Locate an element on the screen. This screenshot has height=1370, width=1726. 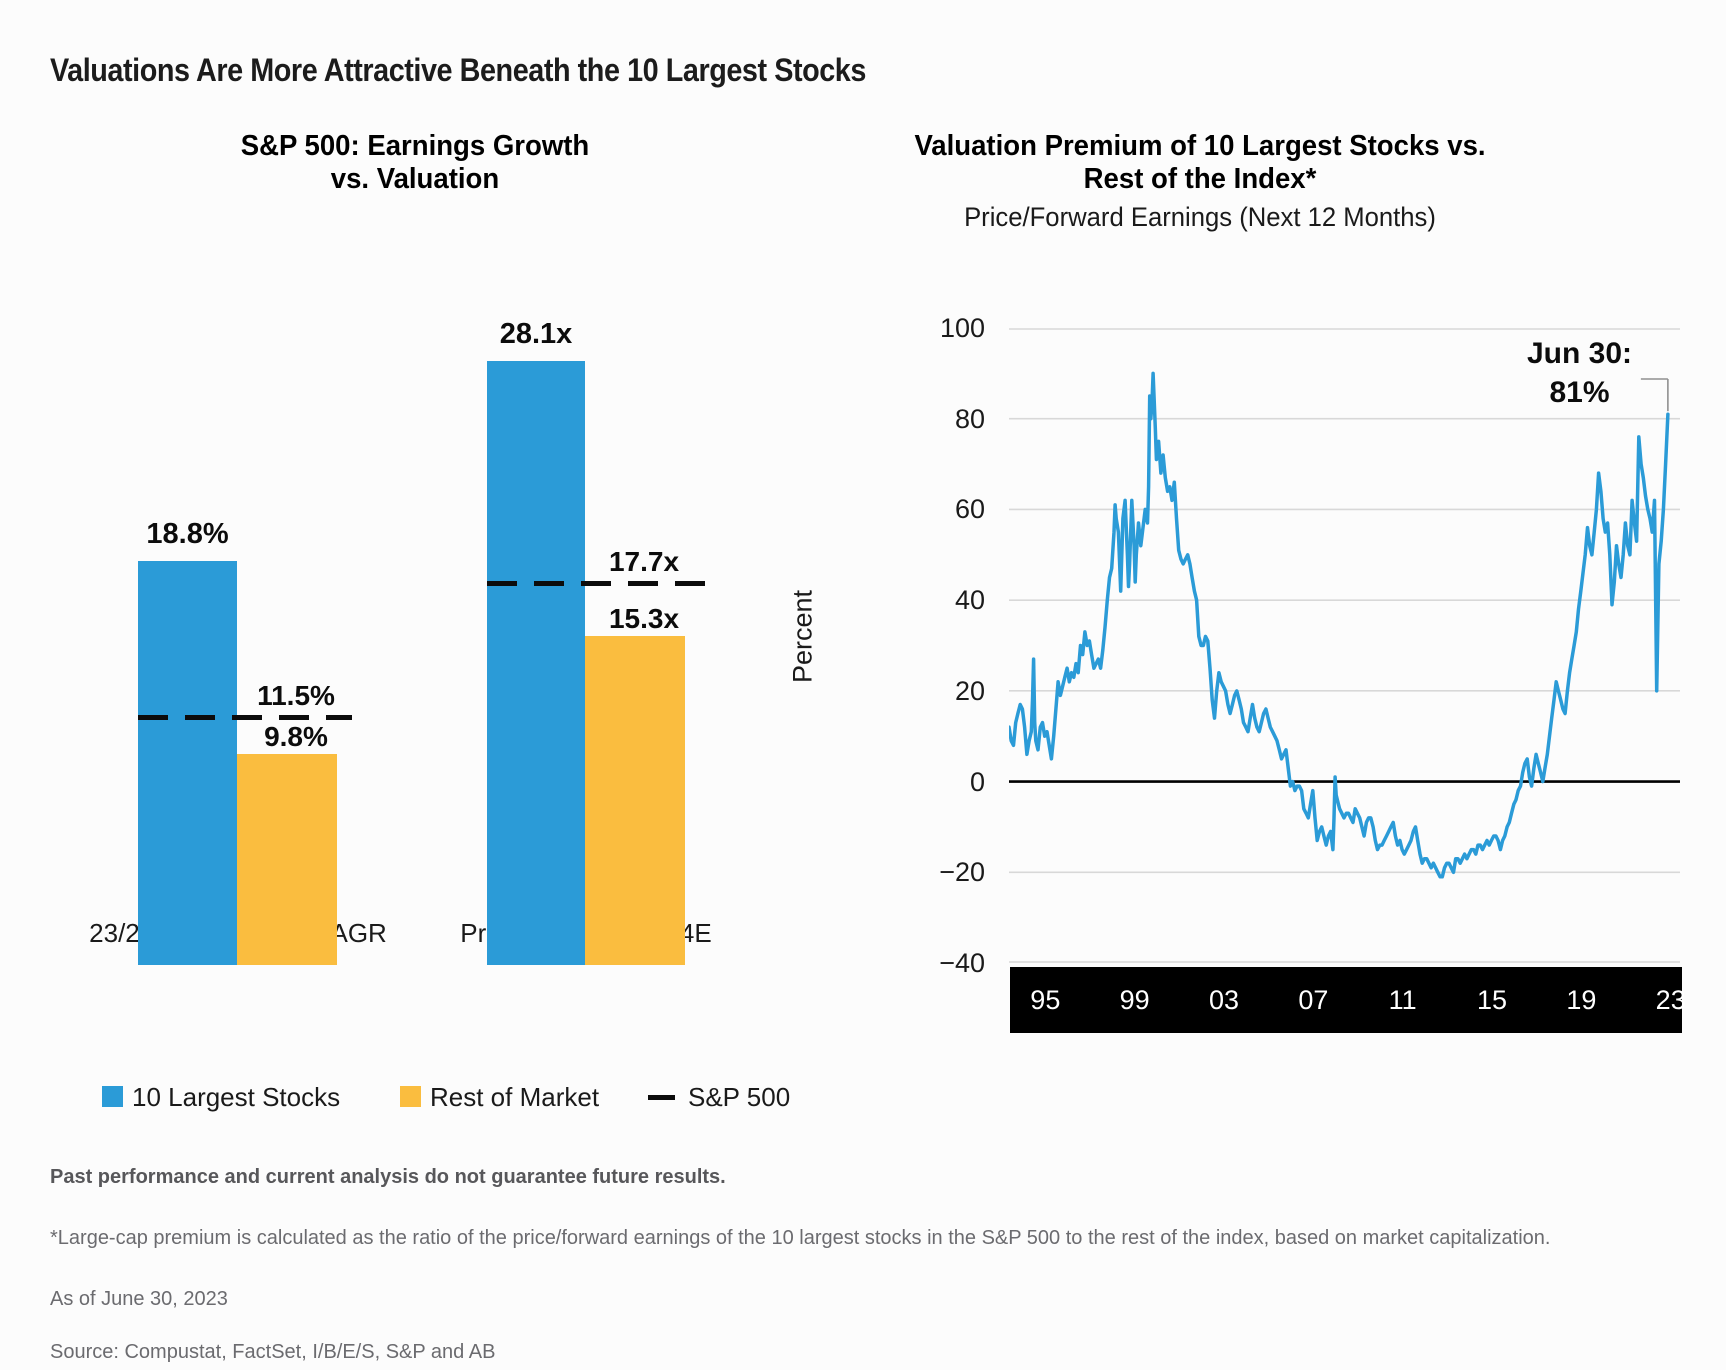
legend-dash-sp500-icon is located at coordinates (661, 1097).